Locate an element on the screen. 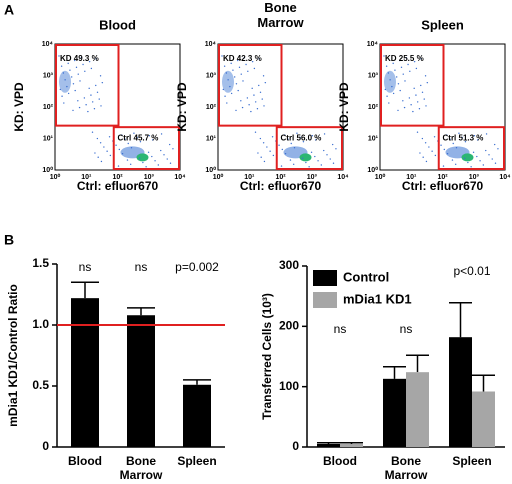  y-tick-label: 10¹ is located at coordinates (48, 138).